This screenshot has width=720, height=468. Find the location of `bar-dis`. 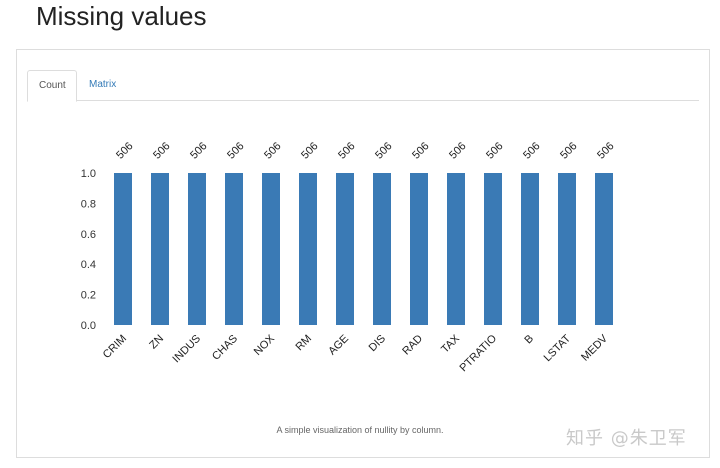

bar-dis is located at coordinates (382, 249).